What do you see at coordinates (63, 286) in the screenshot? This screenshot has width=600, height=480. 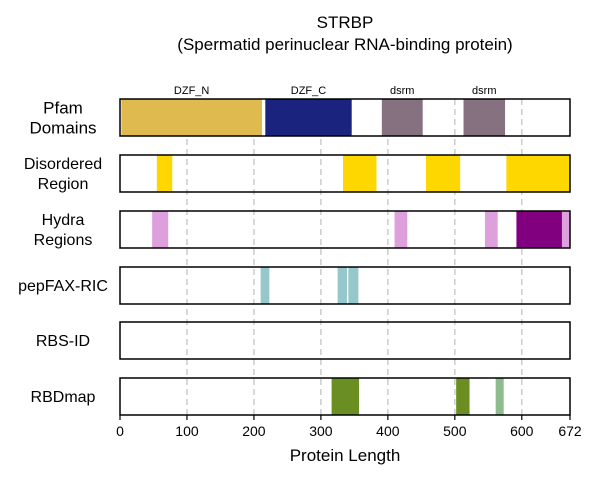 I see `track-label-3-0: pepFAX-RIC` at bounding box center [63, 286].